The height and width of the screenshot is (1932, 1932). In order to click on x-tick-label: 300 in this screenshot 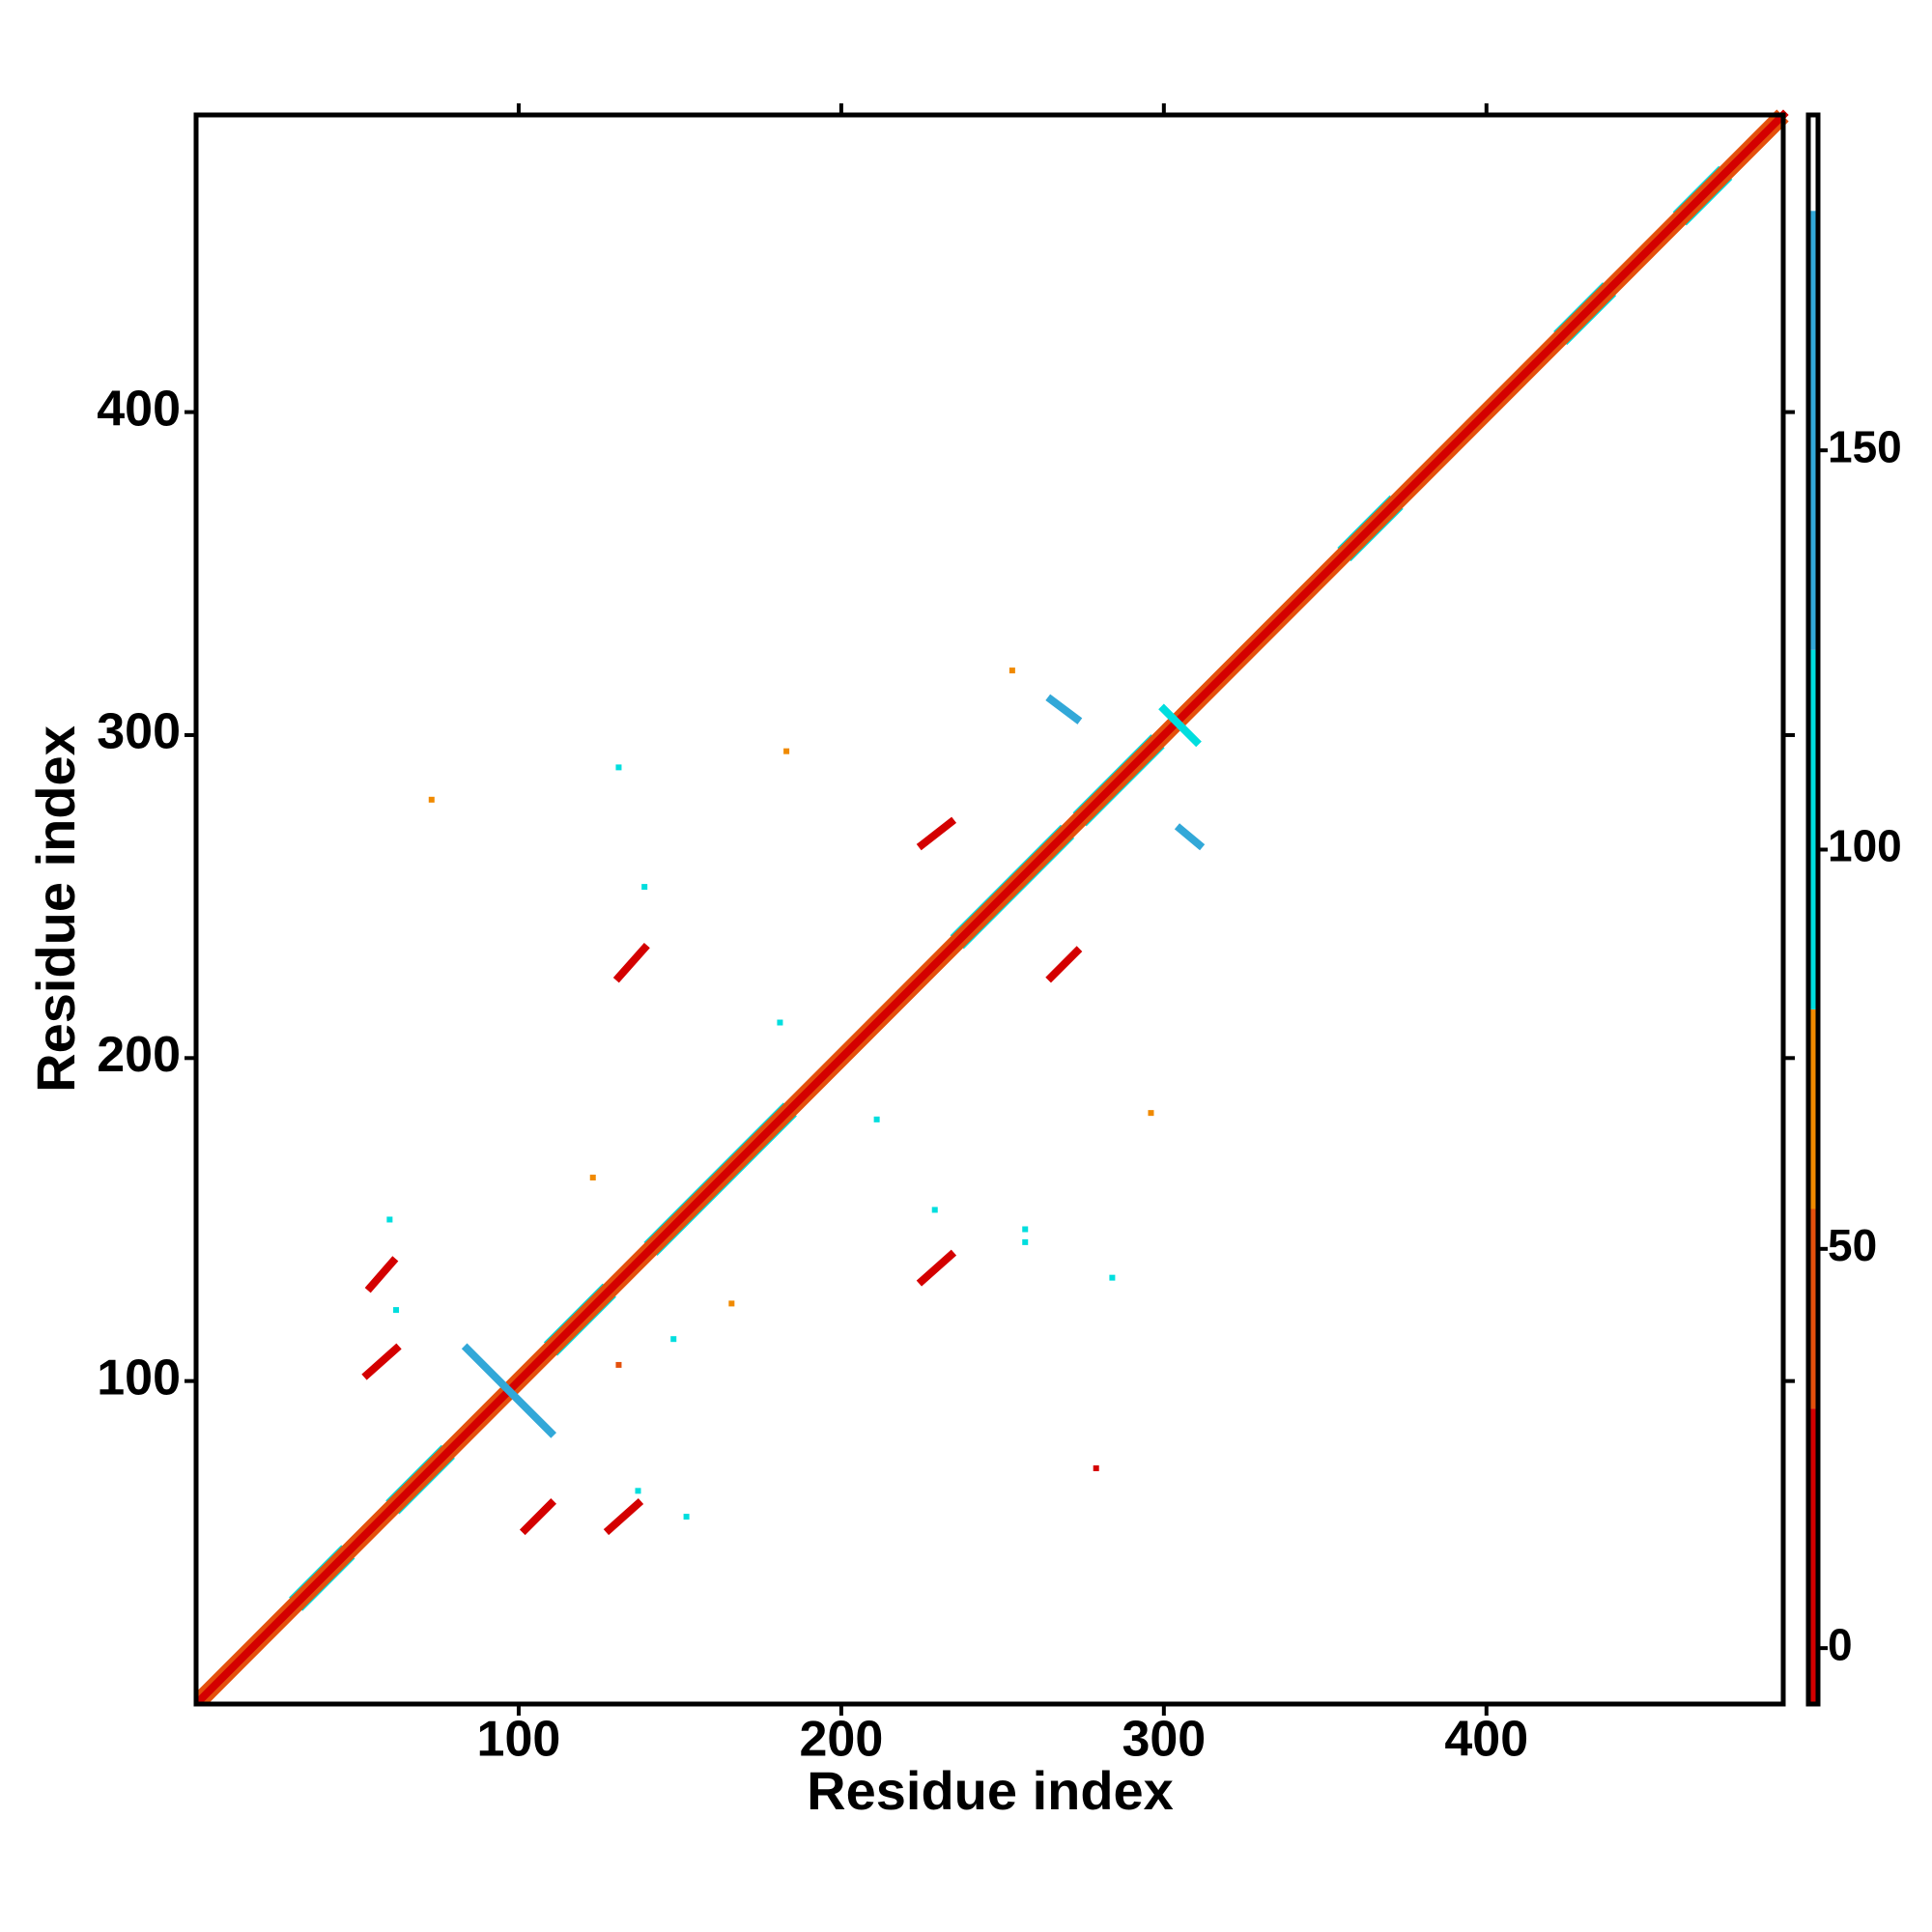, I will do `click(1164, 1740)`.